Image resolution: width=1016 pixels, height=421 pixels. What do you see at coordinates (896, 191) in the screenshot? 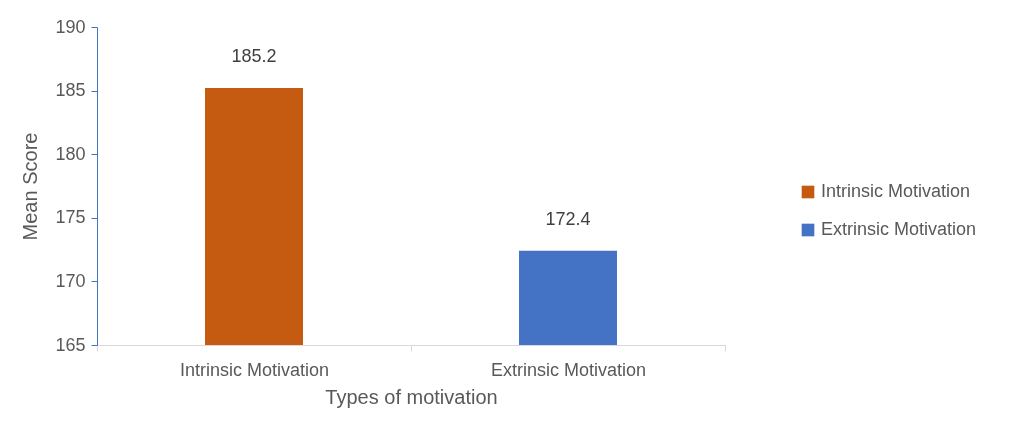
I see `legend-label: Intrinsic Motivation` at bounding box center [896, 191].